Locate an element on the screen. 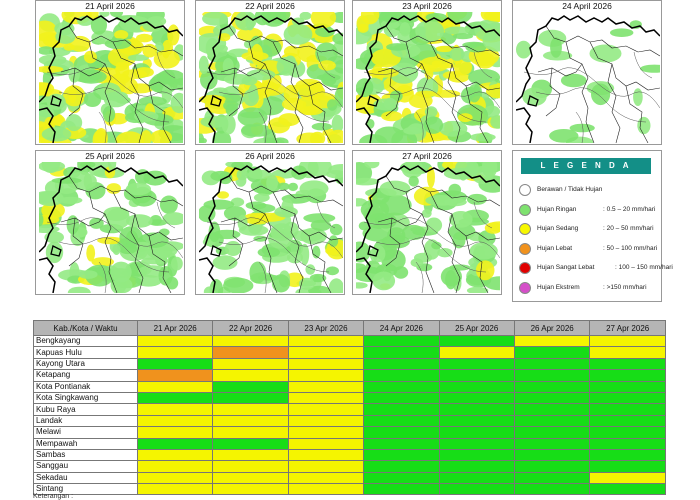  table-row: Sintang is located at coordinates (349, 489).